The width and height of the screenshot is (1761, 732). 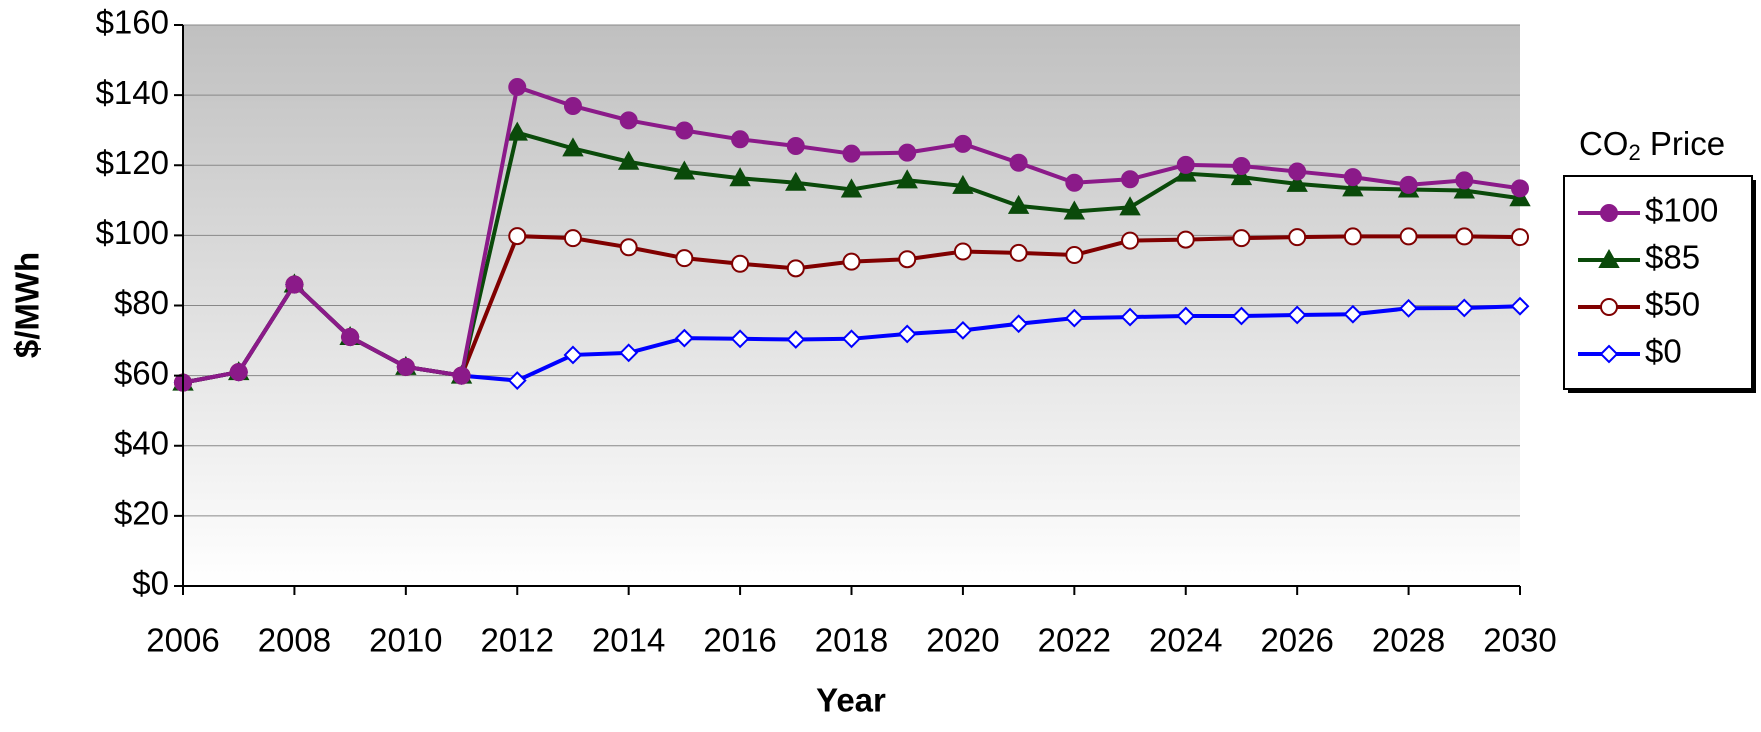 I want to click on y-tick-label: $160, so click(x=132, y=22).